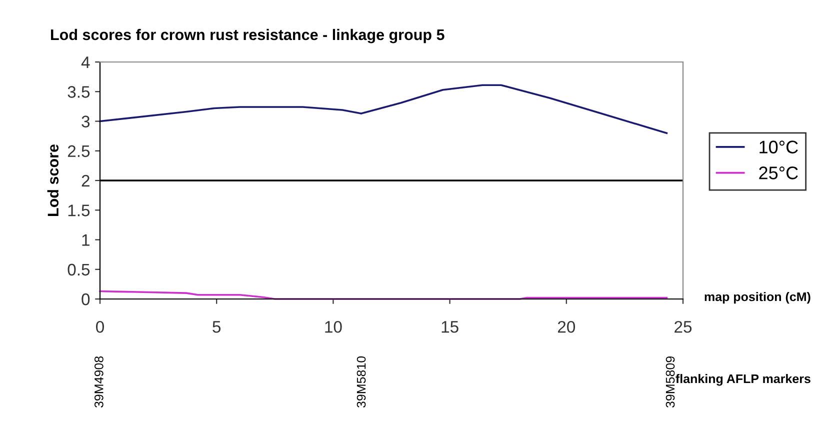 This screenshot has height=425, width=815. I want to click on x-tick-label: 5, so click(216, 327).